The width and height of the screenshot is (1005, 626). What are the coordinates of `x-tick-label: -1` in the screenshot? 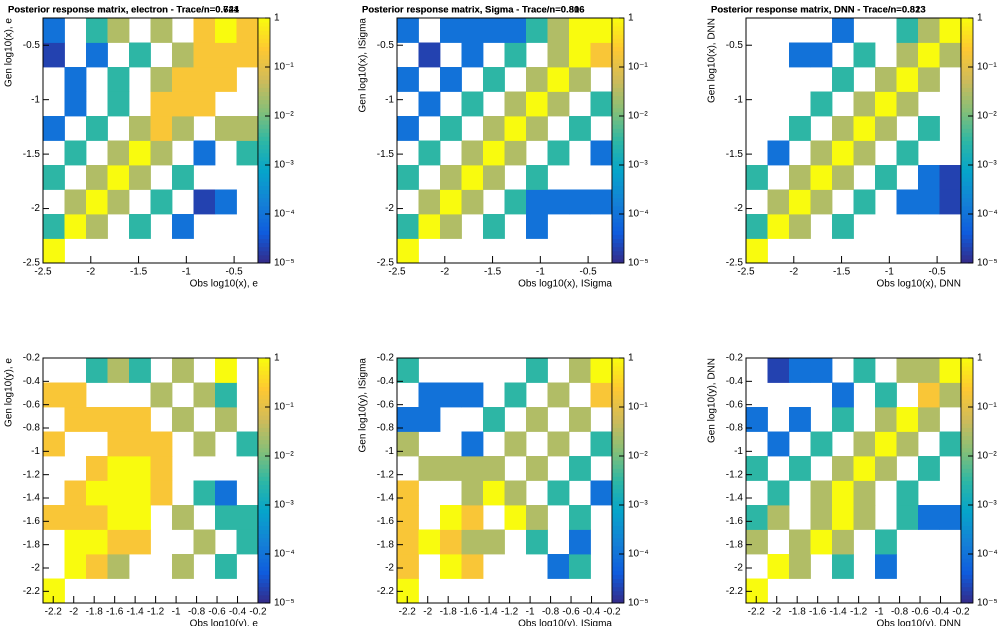 It's located at (879, 612).